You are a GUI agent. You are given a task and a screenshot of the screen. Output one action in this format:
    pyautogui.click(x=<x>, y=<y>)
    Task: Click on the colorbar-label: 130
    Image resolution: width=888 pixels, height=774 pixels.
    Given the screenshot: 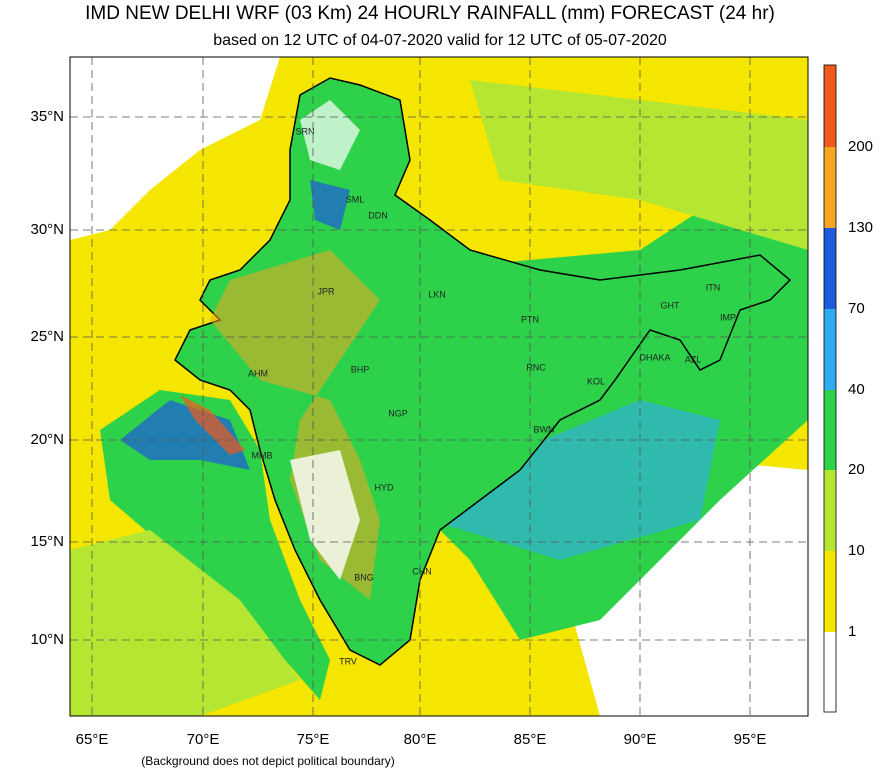 What is the action you would take?
    pyautogui.click(x=860, y=227)
    